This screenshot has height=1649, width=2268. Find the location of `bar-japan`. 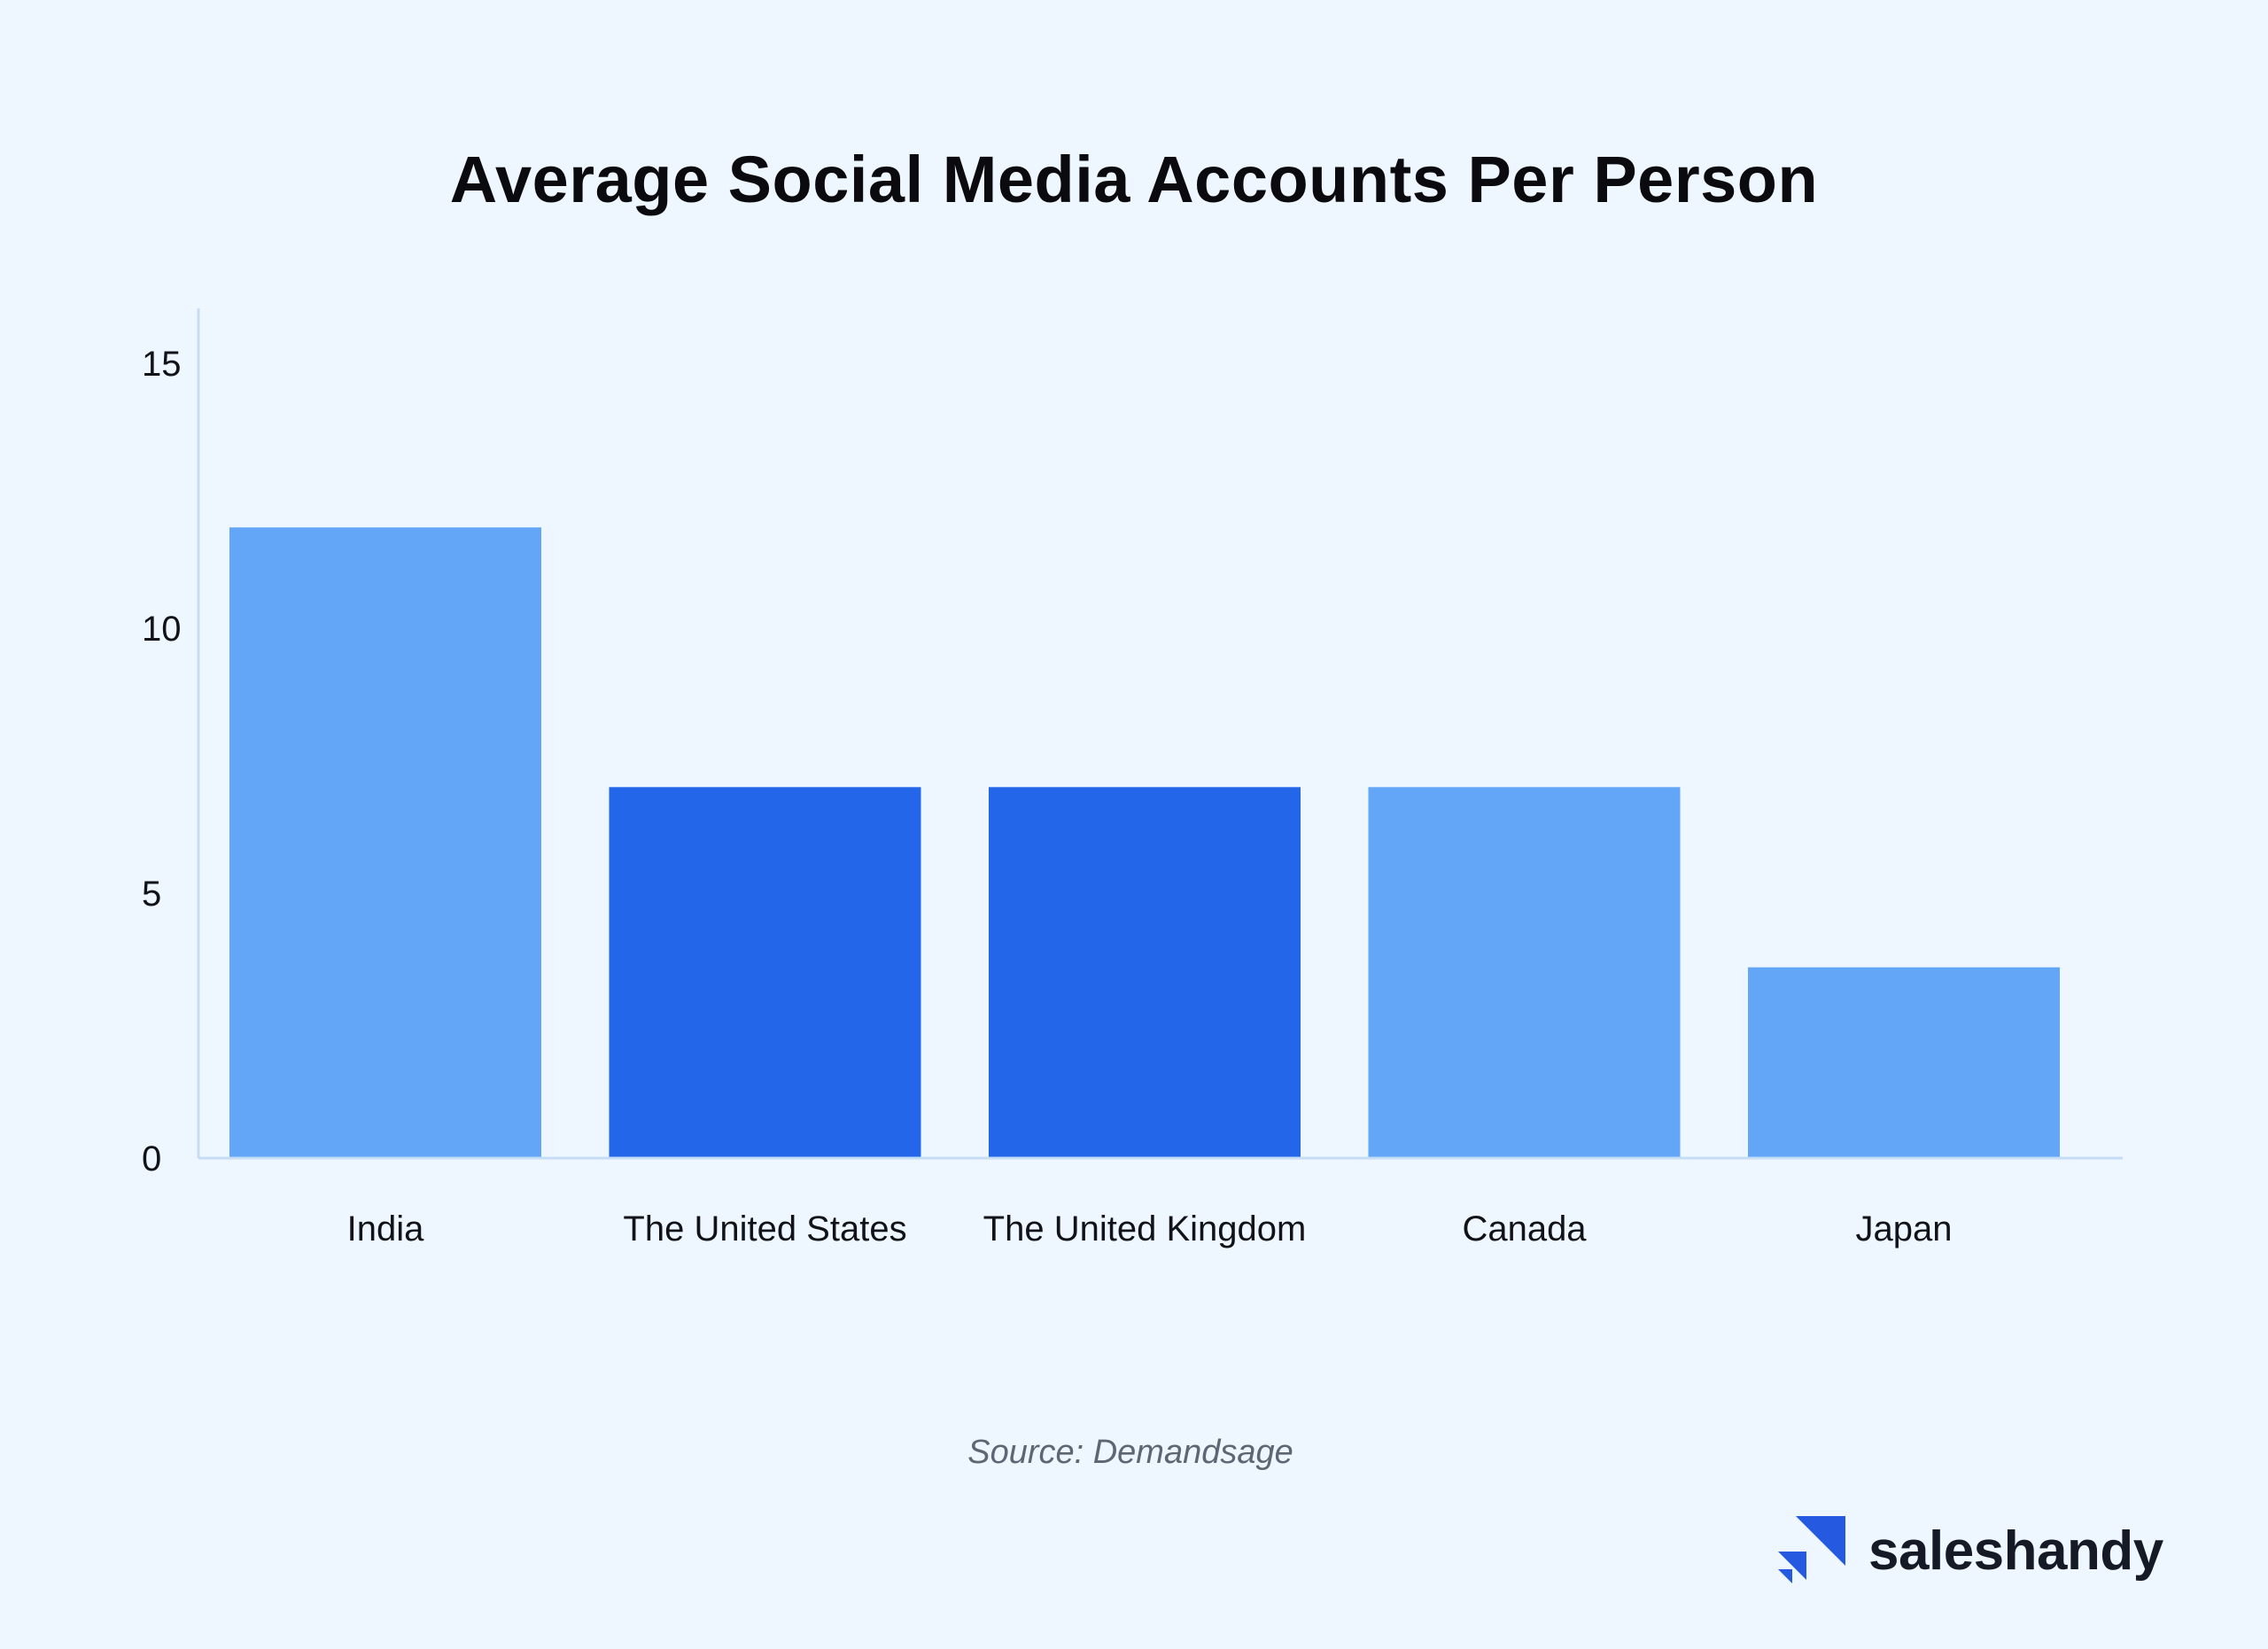

bar-japan is located at coordinates (1904, 1062).